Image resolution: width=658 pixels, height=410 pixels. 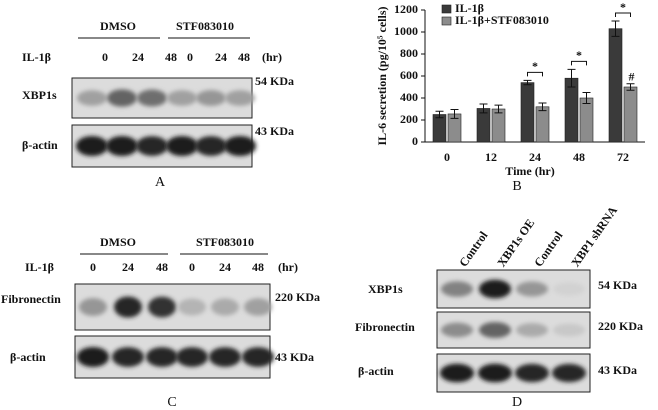 I want to click on group-label: DMSO, so click(x=118, y=242).